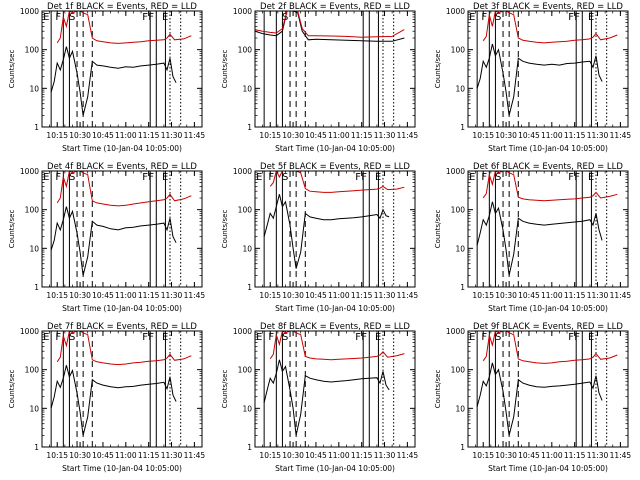 This screenshot has height=480, width=640. I want to click on panel-title: Det 7f BLACK = Events, RED = LLD, so click(122, 327).